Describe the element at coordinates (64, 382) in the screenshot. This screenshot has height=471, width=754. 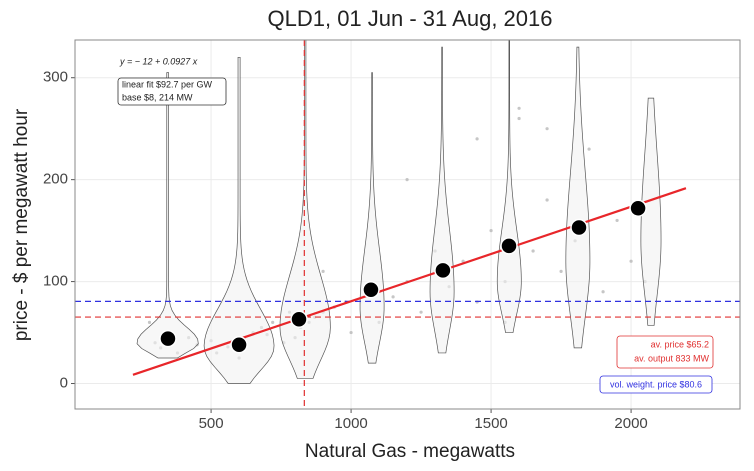
I see `y-tick-label: 0` at that location.